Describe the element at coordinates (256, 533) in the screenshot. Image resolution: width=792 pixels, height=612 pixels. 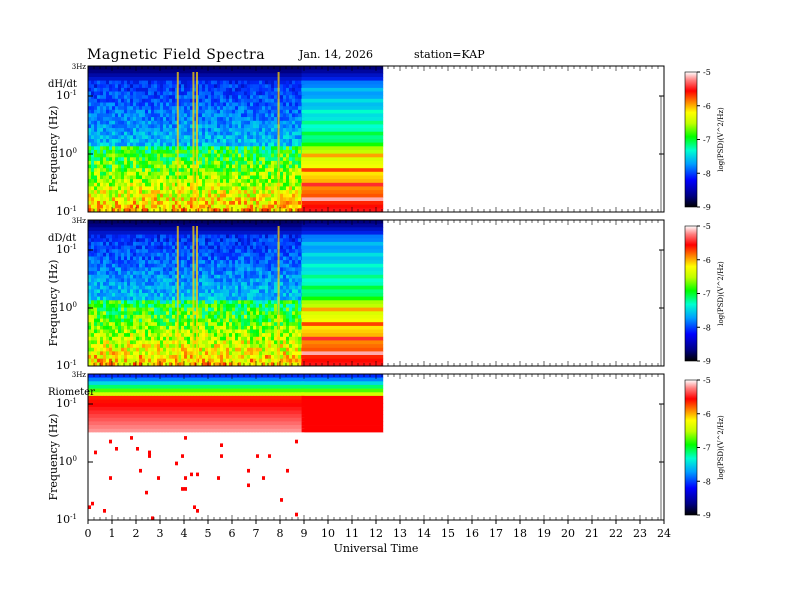
I see `x-tick-label: 7` at that location.